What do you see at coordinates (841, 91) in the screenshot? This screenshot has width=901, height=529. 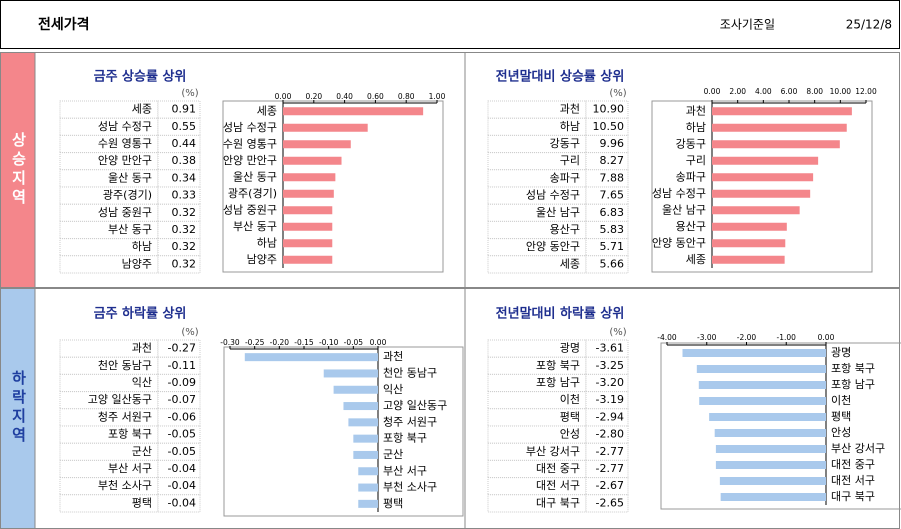 I see `x-tick-label: 10.00` at bounding box center [841, 91].